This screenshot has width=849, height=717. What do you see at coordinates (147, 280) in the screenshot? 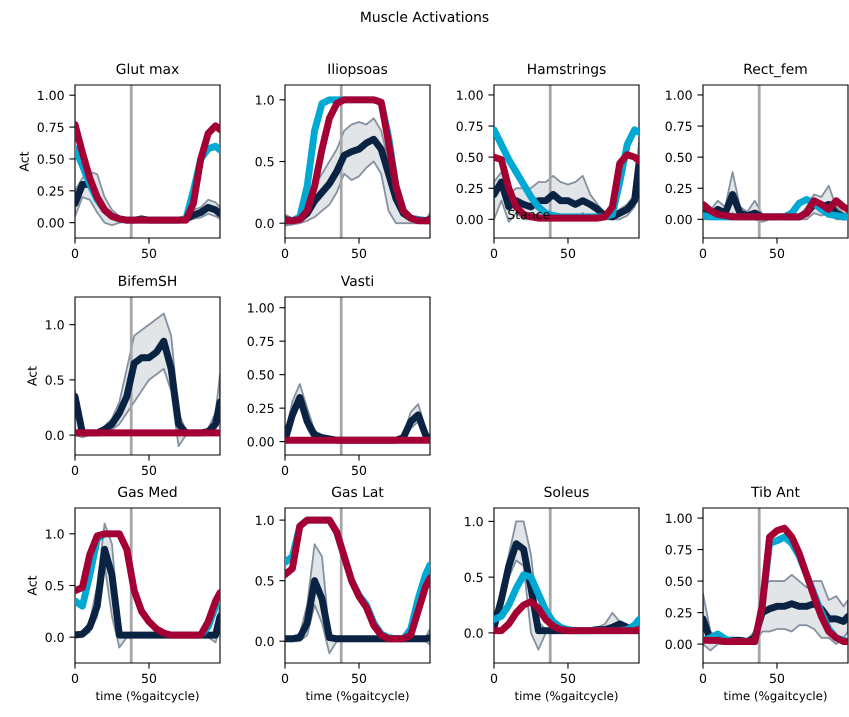
I see `chart-title: BifemSH` at bounding box center [147, 280].